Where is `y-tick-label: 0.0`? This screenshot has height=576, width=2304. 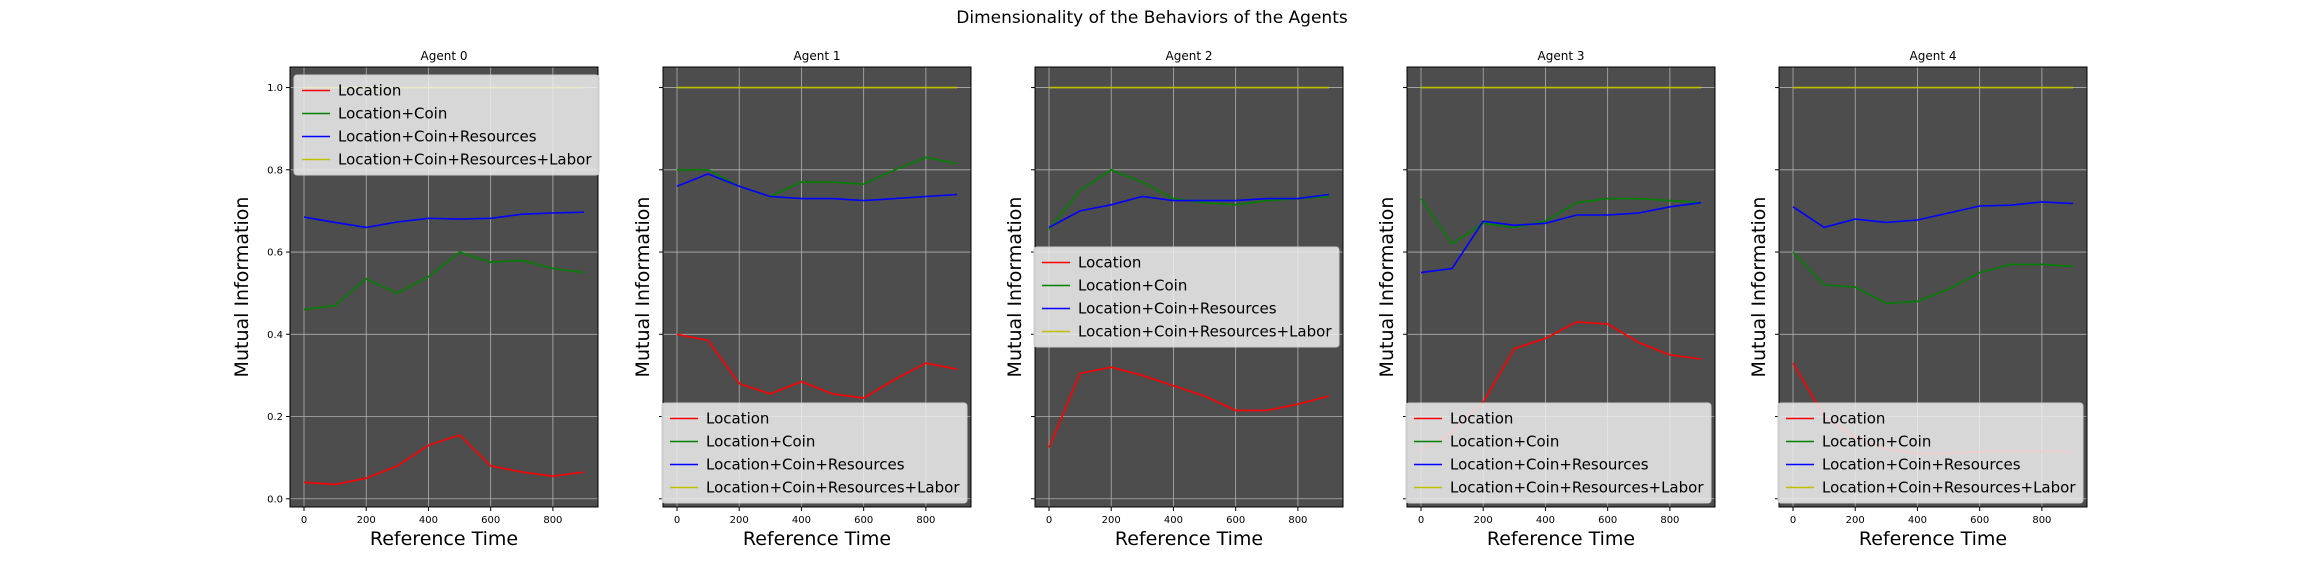 y-tick-label: 0.0 is located at coordinates (275, 499).